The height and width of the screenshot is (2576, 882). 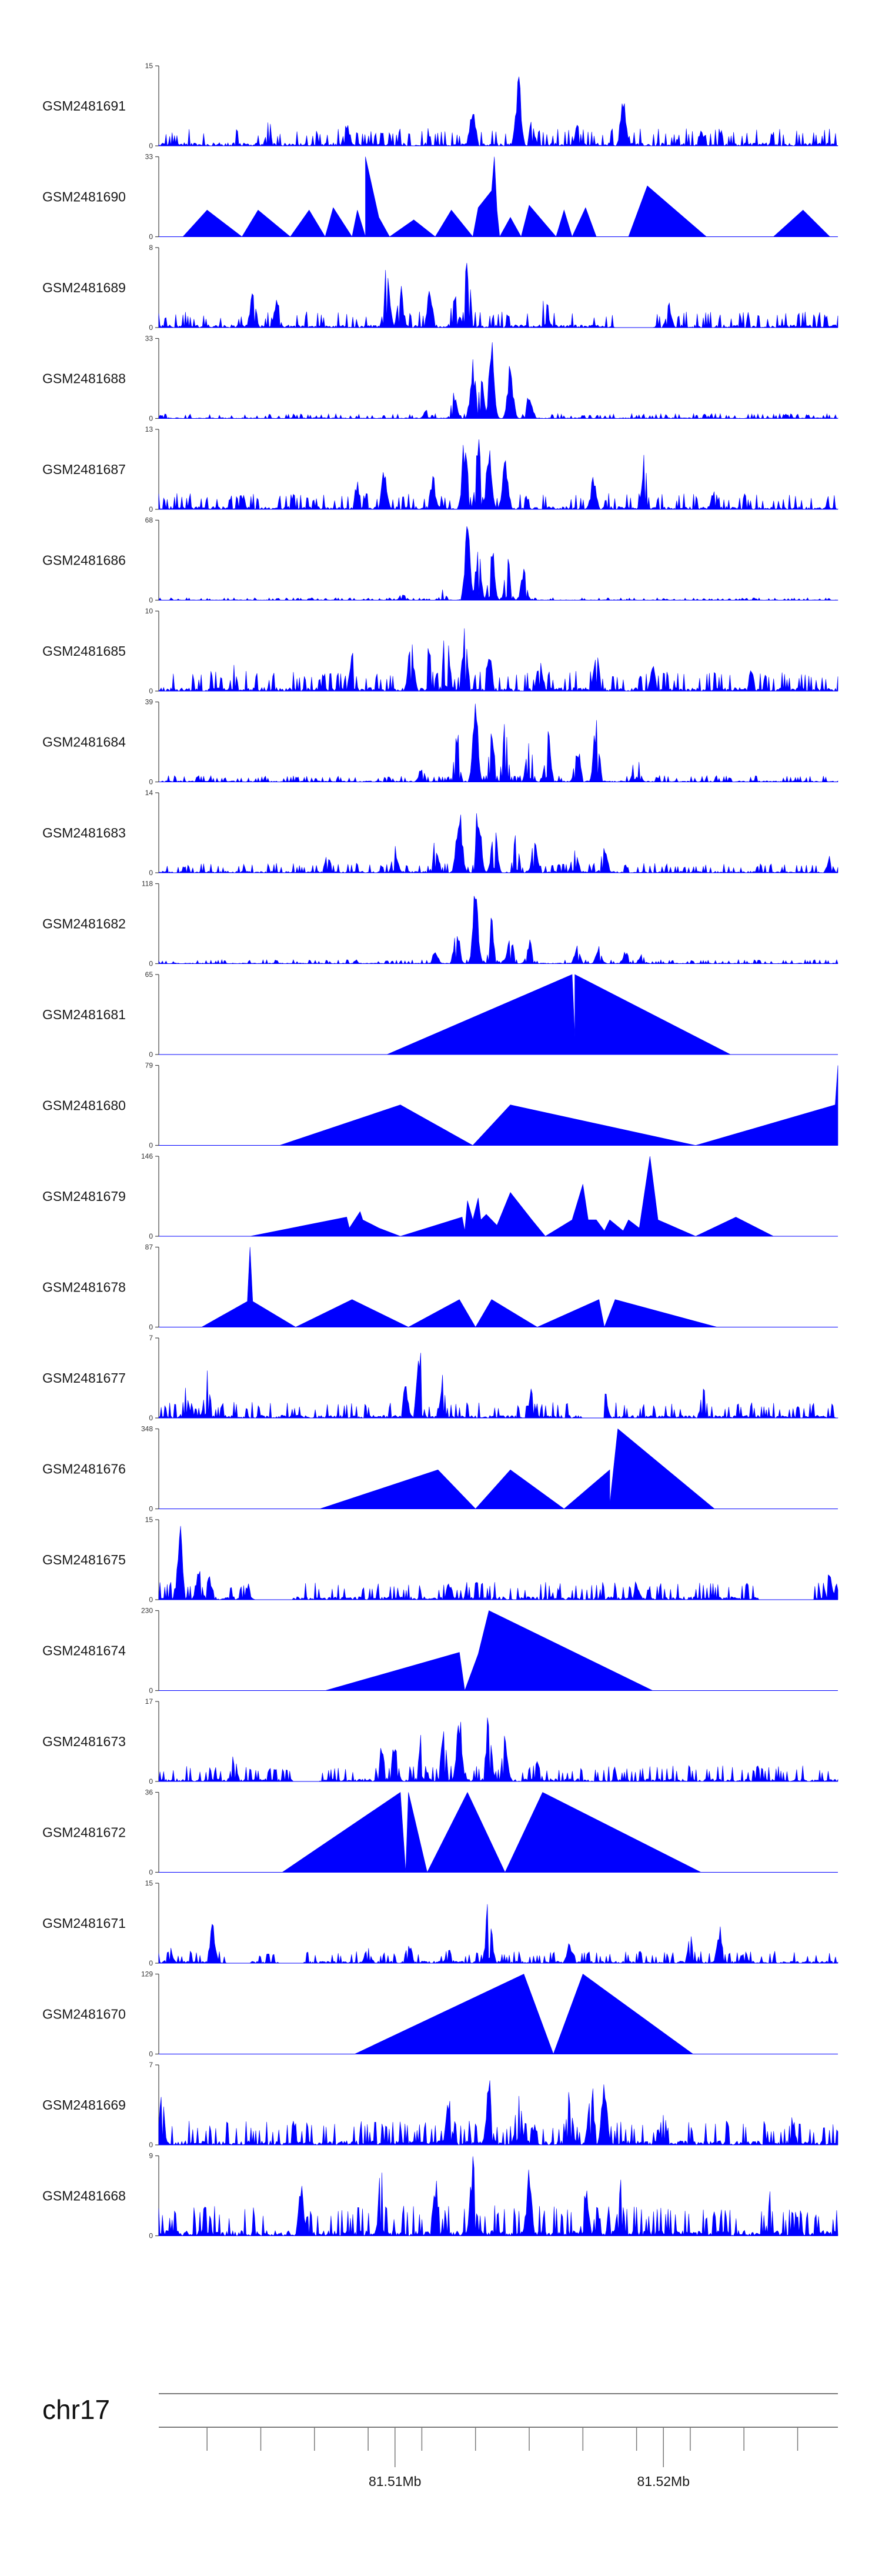 I want to click on track-label: GSM2481690, so click(x=84, y=197).